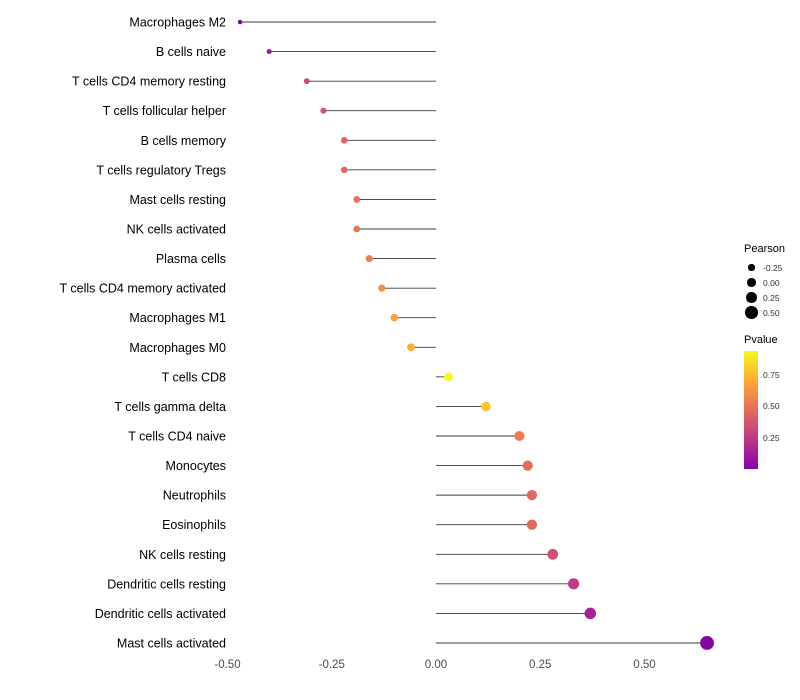  What do you see at coordinates (177, 318) in the screenshot?
I see `category-label: Macrophages M1` at bounding box center [177, 318].